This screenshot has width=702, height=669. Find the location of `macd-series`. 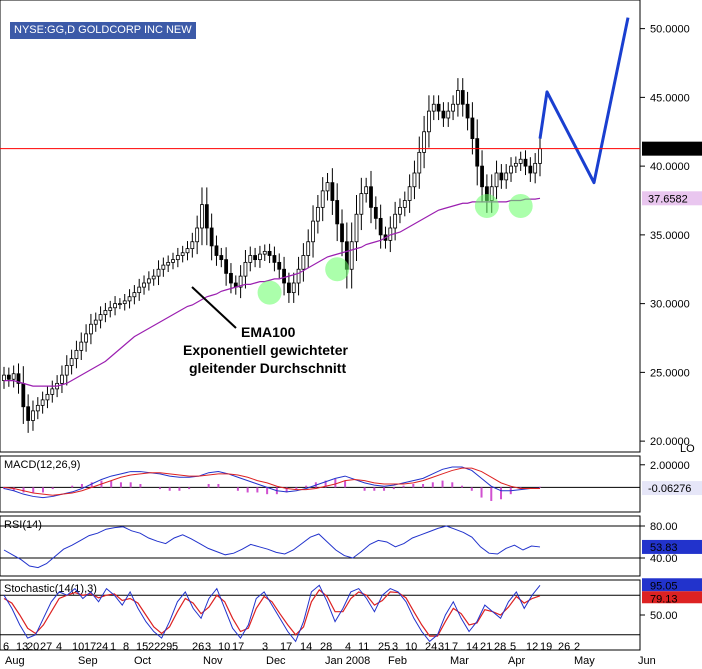

macd-series is located at coordinates (320, 483).